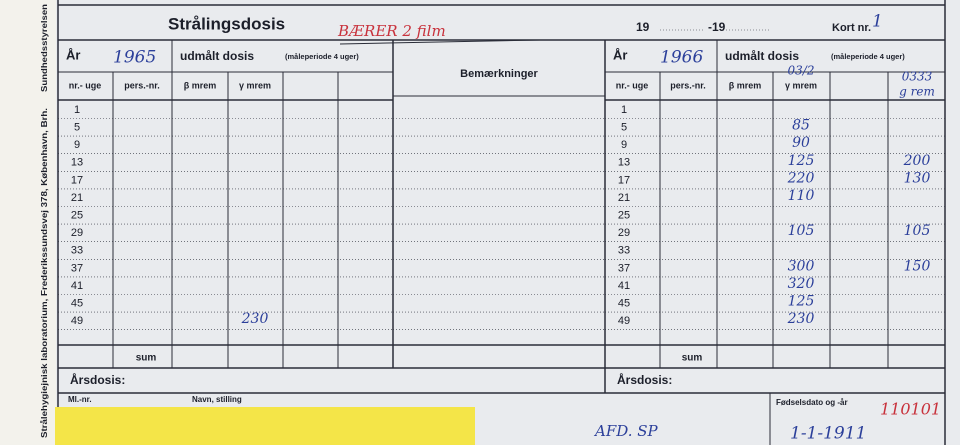  I want to click on gamma-dose: 320, so click(801, 284).